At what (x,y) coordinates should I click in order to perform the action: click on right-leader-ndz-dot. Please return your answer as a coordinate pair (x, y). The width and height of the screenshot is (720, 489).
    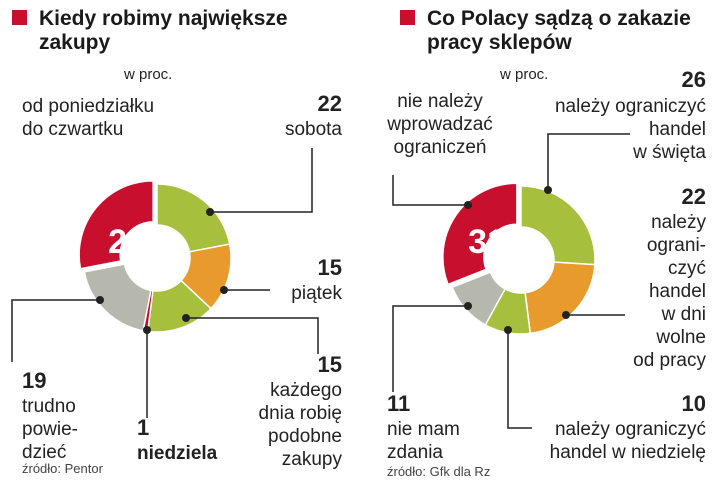
    Looking at the image, I should click on (508, 330).